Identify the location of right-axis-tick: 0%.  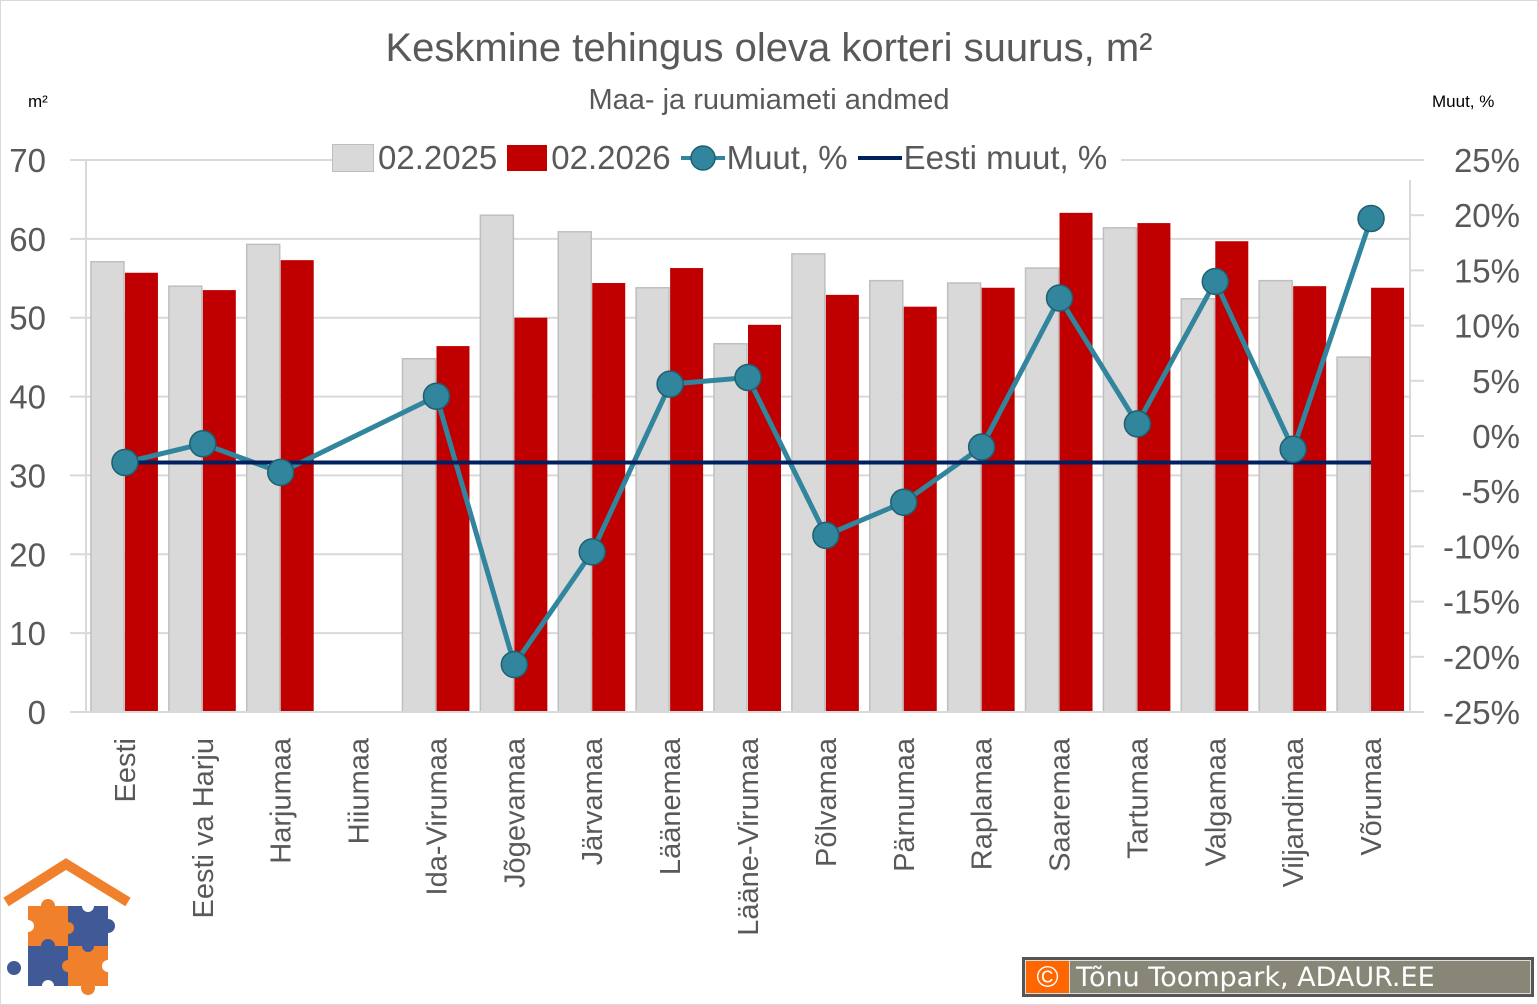
(1496, 436).